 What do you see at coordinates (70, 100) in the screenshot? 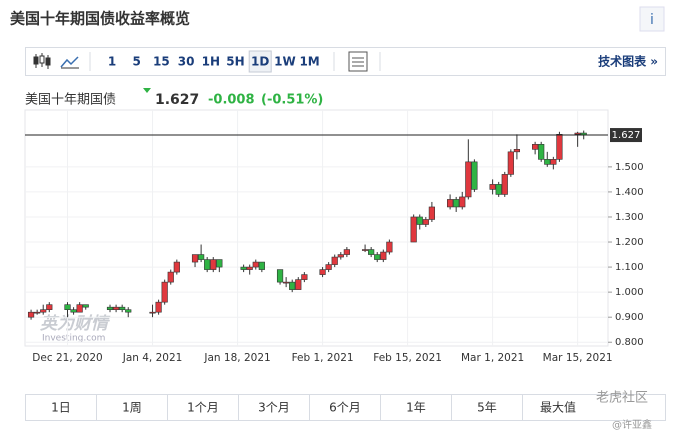
I see `quote-name: 美国十年期国债` at bounding box center [70, 100].